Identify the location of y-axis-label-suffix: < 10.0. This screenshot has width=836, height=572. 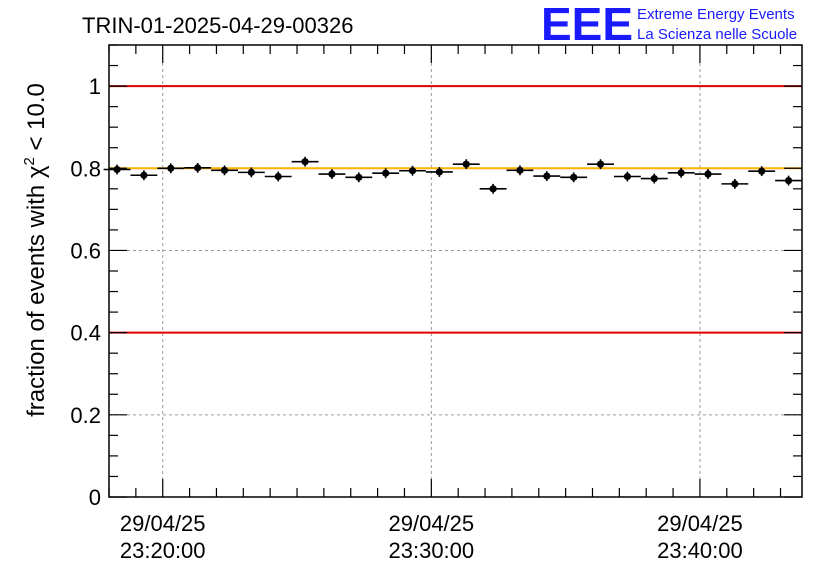
(36, 120).